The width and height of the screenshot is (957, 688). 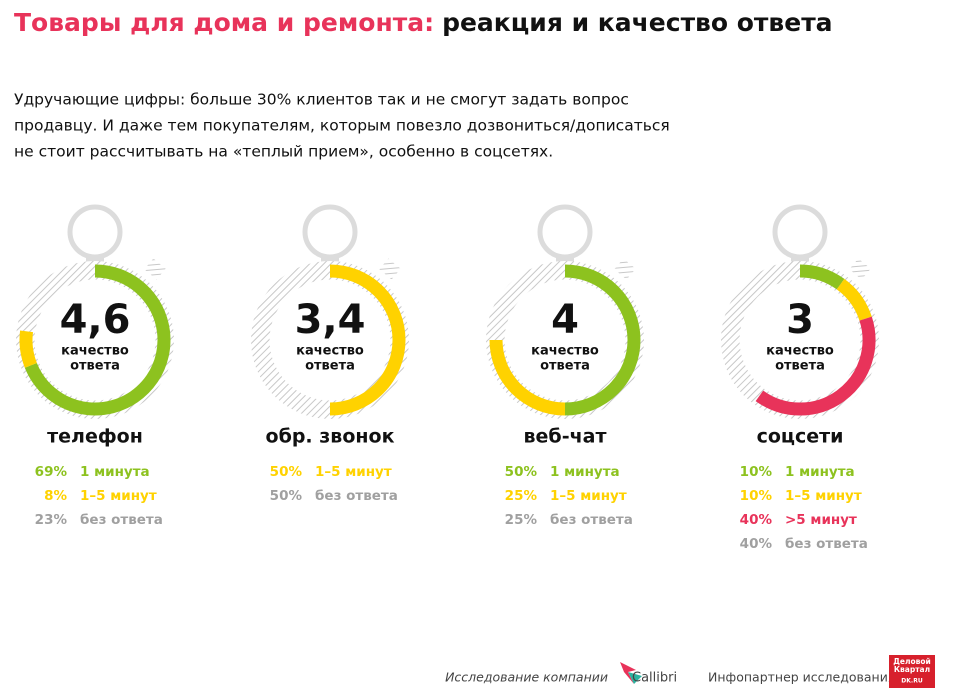 I want to click on score: 4, so click(x=565, y=320).